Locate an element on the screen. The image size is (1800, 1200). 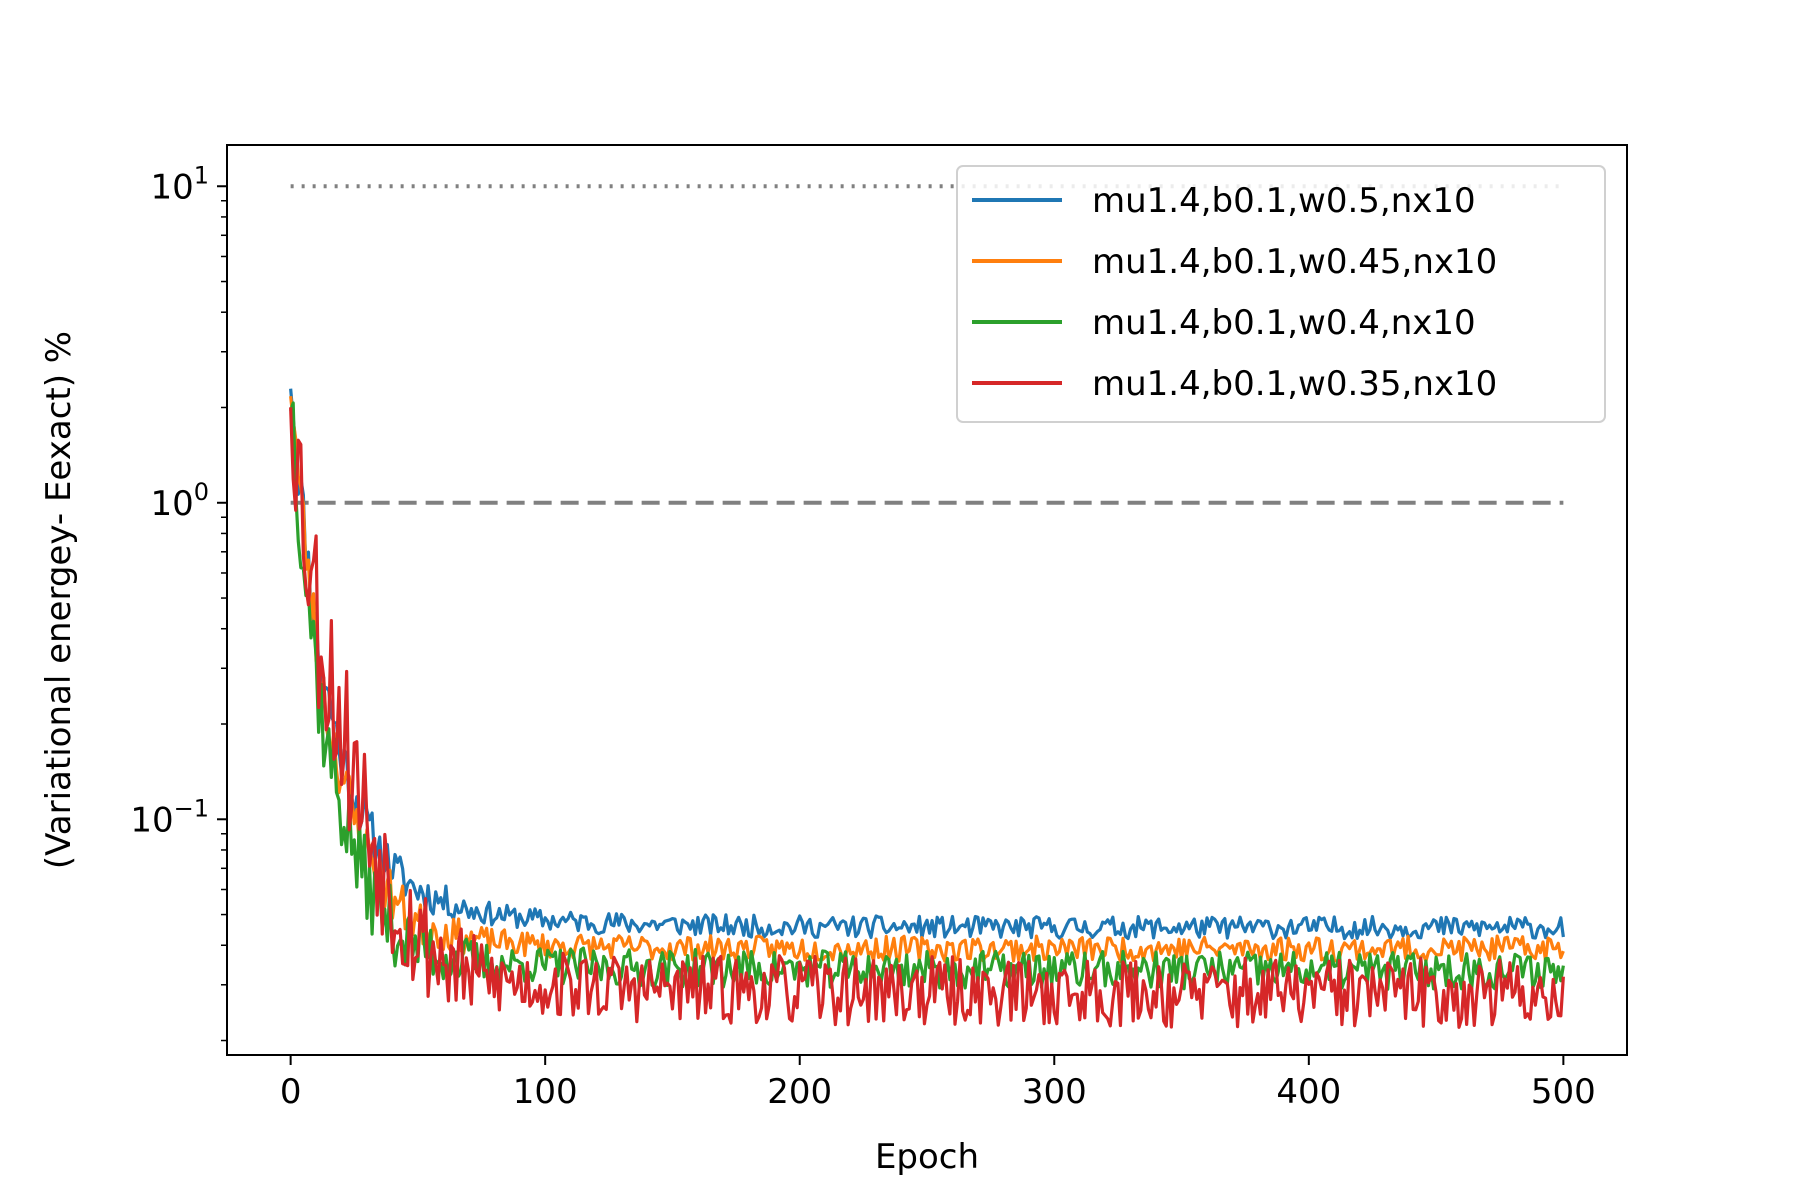
x-tick-label: 400 is located at coordinates (1308, 1092).